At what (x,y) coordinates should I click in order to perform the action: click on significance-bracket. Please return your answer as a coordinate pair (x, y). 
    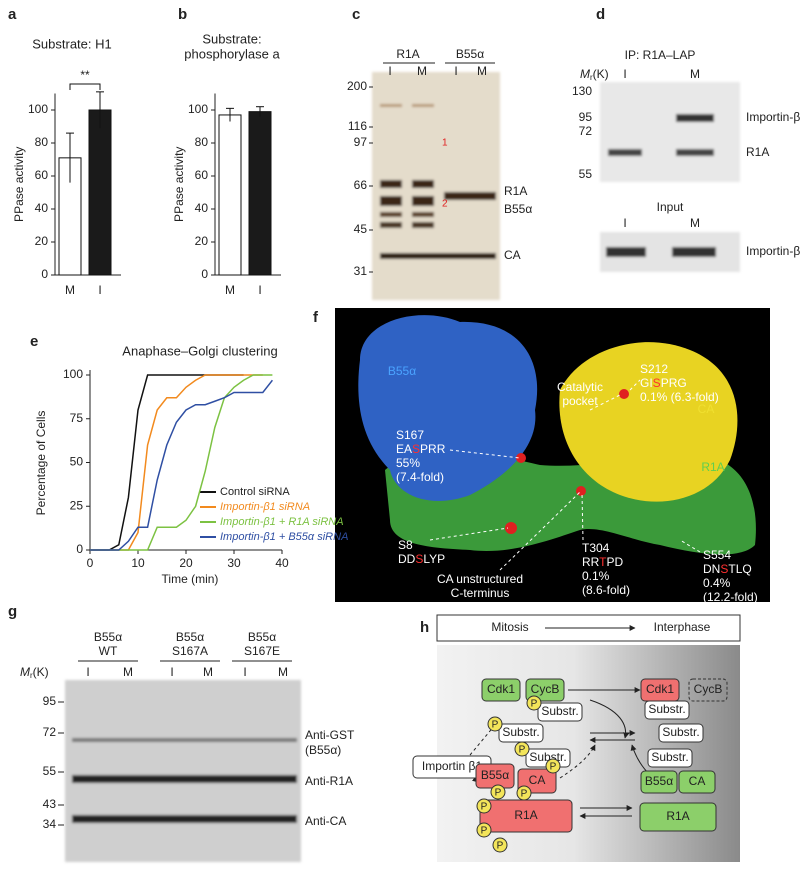
    Looking at the image, I should click on (85, 86).